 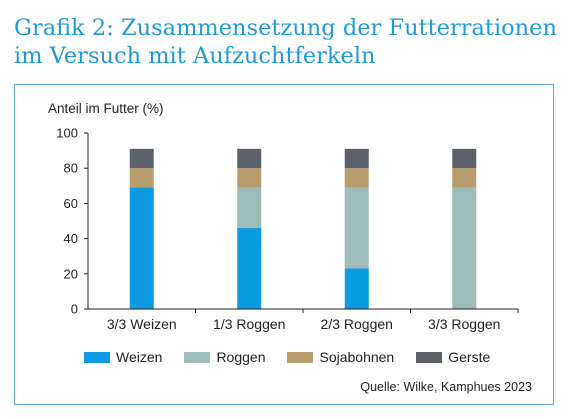 I want to click on x-tick-label: 2/3 Roggen, so click(x=357, y=324).